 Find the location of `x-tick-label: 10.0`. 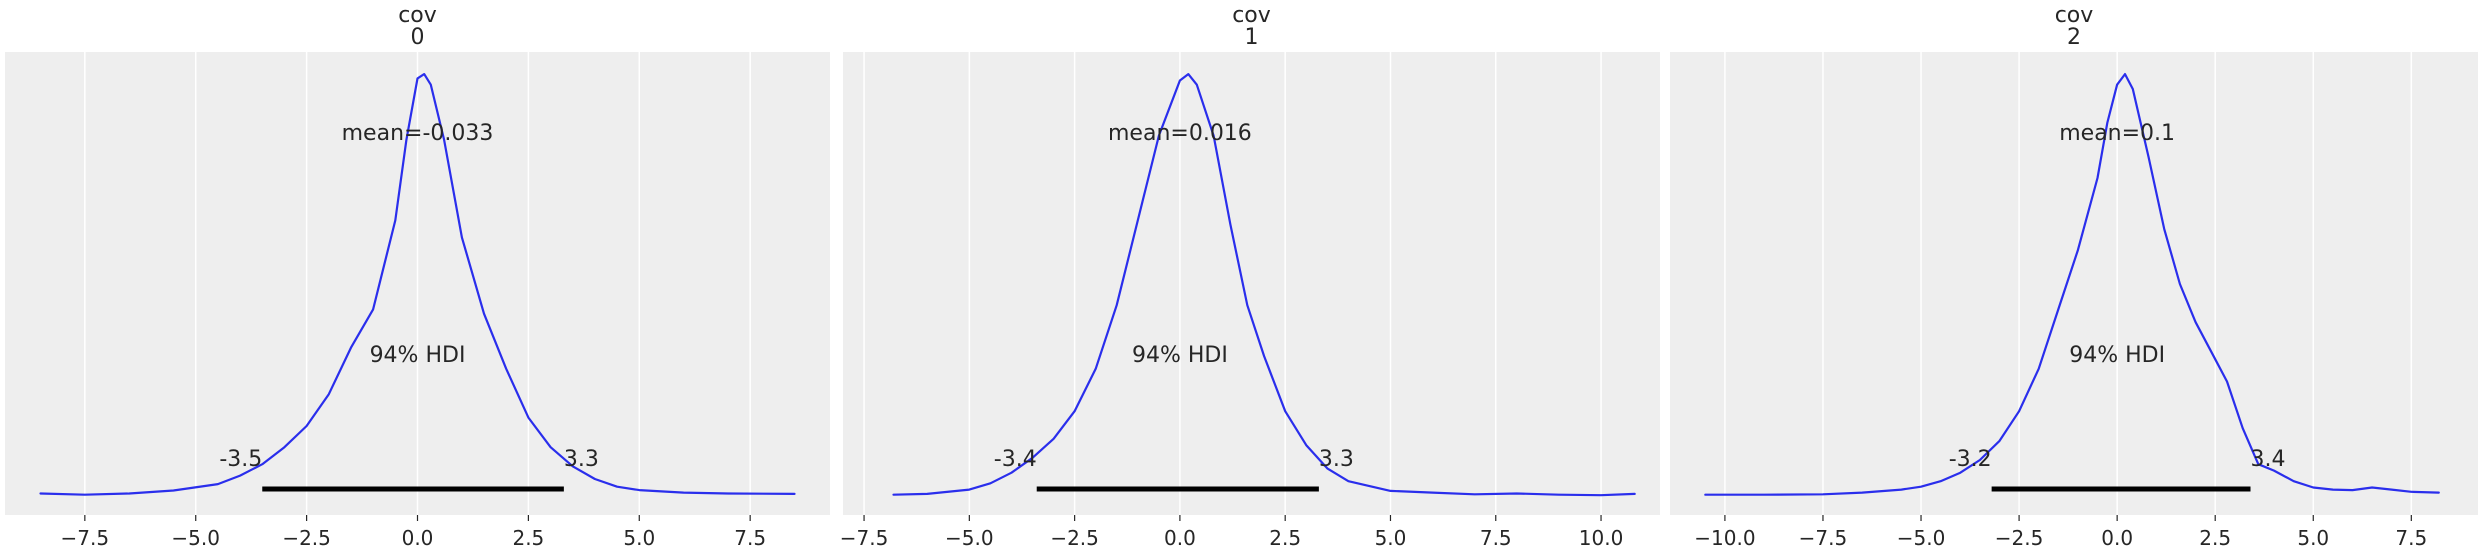

x-tick-label: 10.0 is located at coordinates (1601, 538).